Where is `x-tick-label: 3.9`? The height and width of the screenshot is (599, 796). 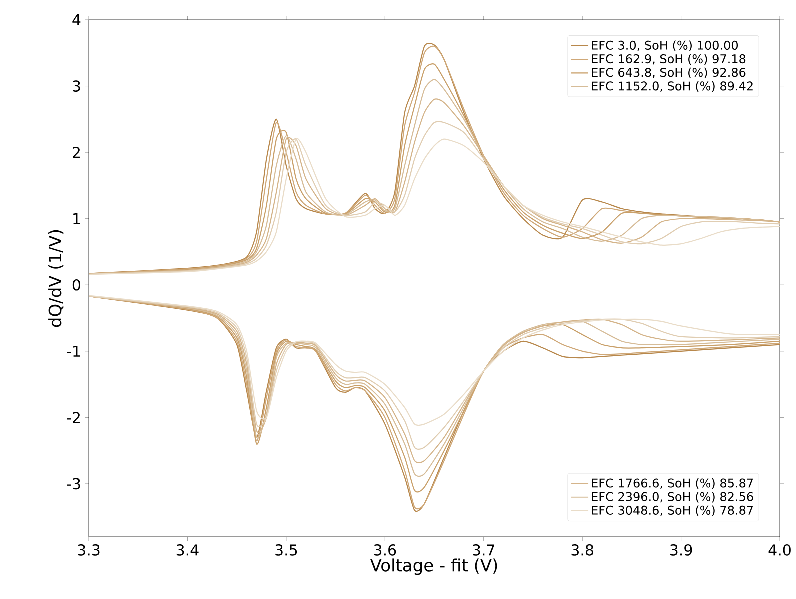 x-tick-label: 3.9 is located at coordinates (681, 550).